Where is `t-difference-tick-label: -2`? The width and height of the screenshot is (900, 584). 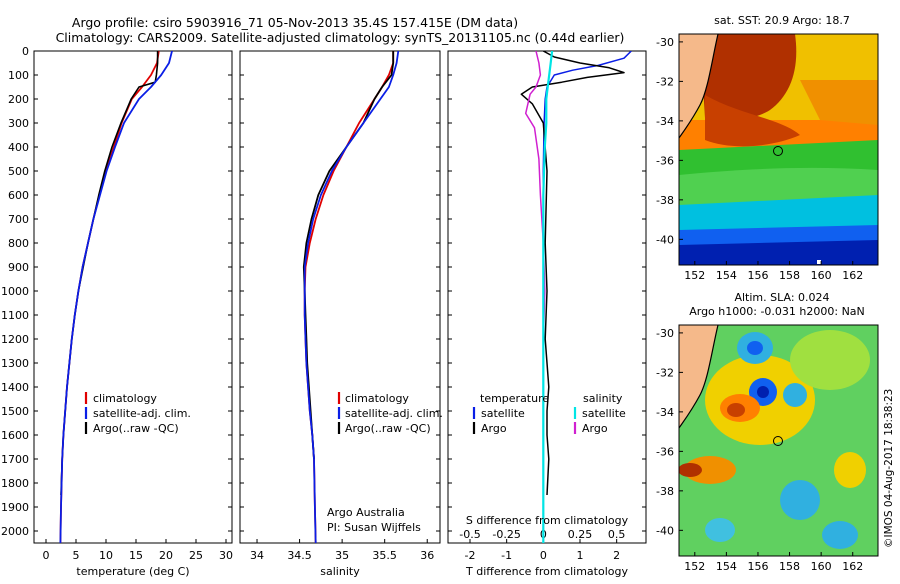 t-difference-tick-label: -2 is located at coordinates (470, 555).